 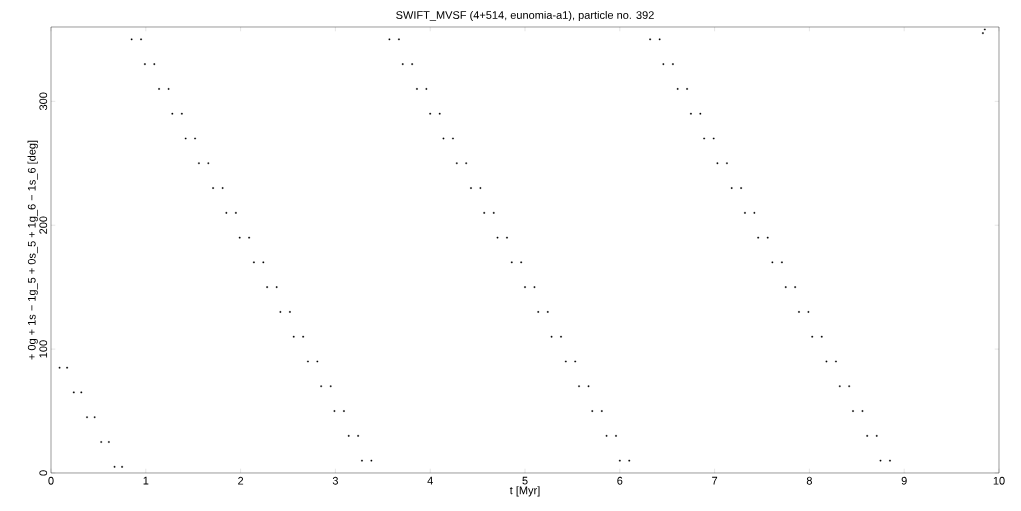 What do you see at coordinates (241, 480) in the screenshot?
I see `x-tick-label: 2` at bounding box center [241, 480].